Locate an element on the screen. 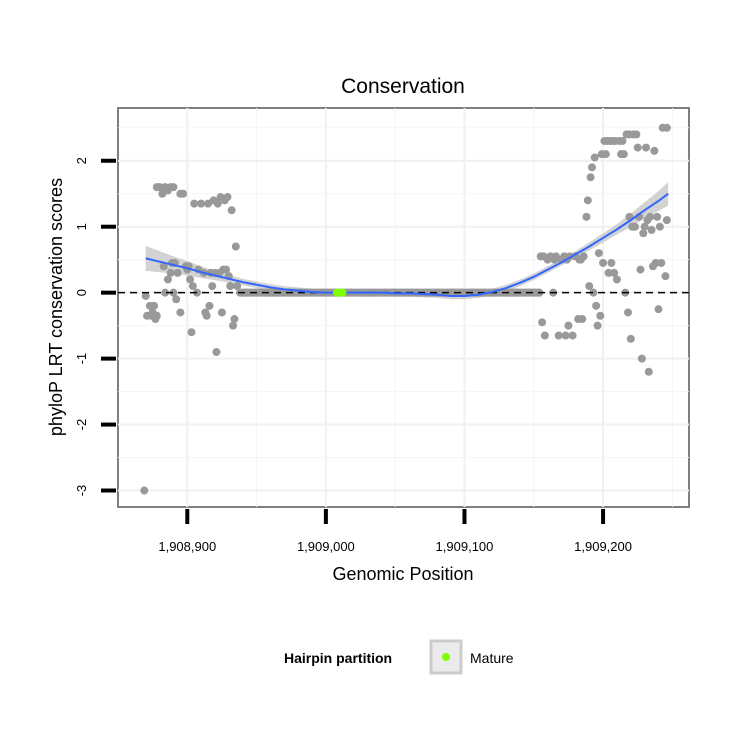 The width and height of the screenshot is (750, 750). chart-title: Conservation is located at coordinates (403, 86).